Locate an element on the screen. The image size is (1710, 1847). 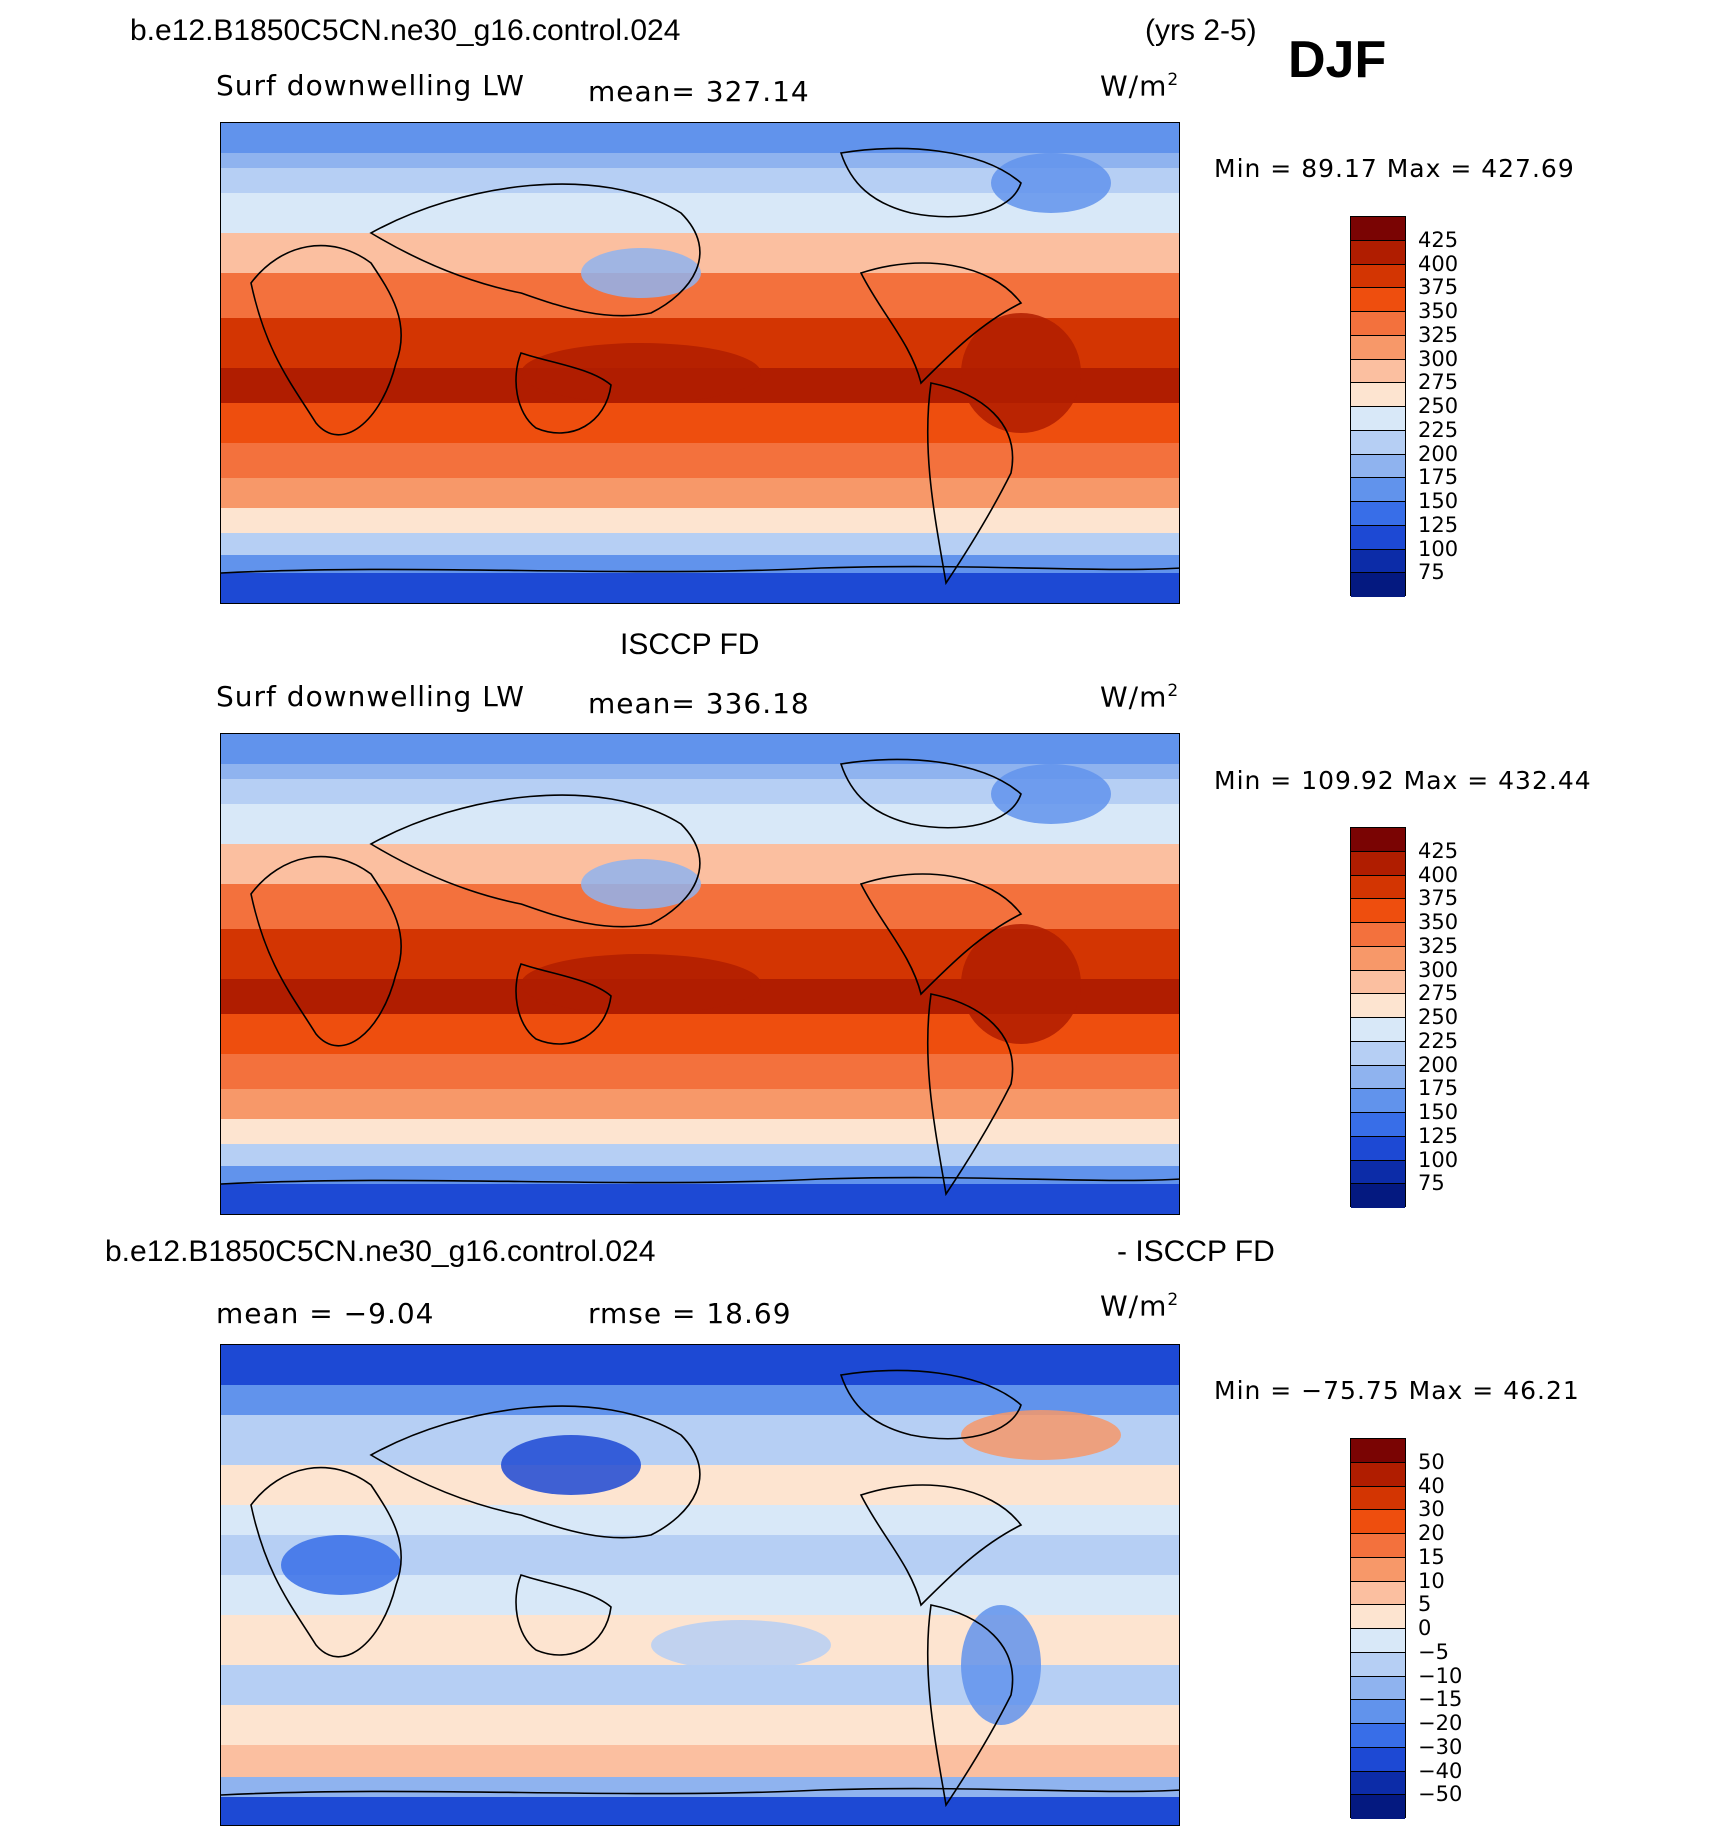
panel1-units: W/m2 is located at coordinates (1140, 86).